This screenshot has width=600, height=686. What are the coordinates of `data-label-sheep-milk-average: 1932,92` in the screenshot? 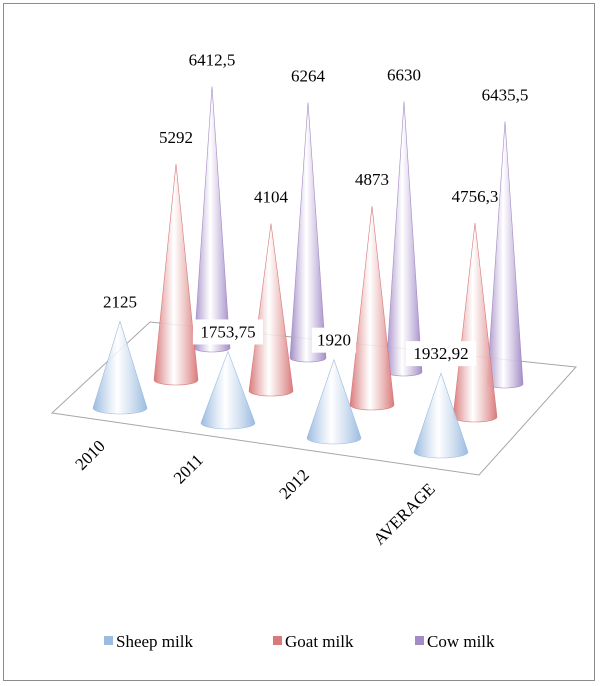 It's located at (440, 353).